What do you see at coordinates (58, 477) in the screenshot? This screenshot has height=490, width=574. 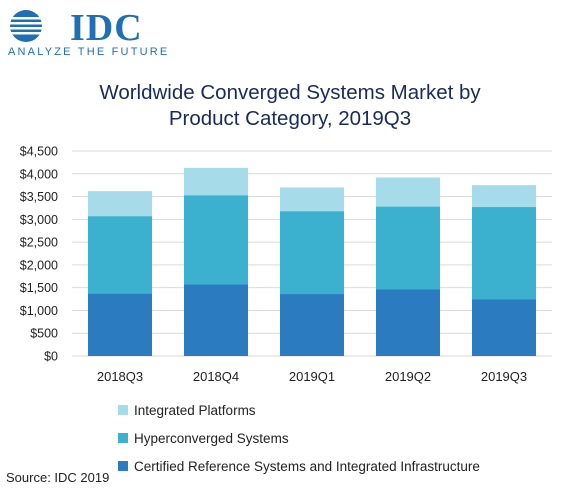 I see `source-note: Source: IDC 2019` at bounding box center [58, 477].